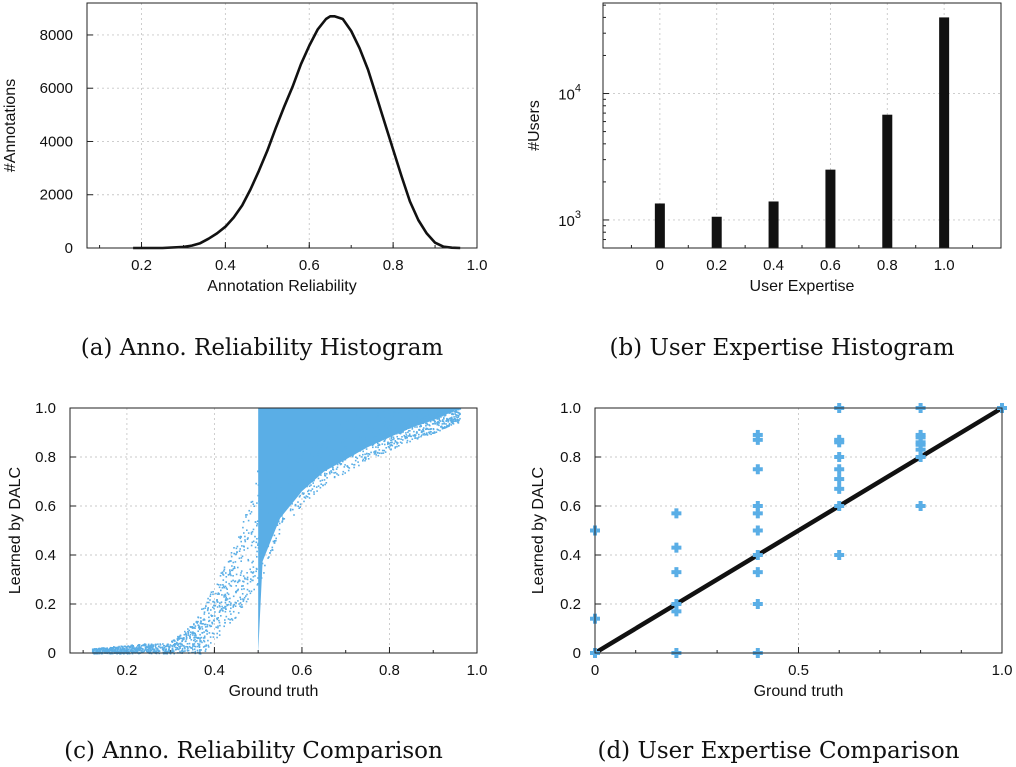 The height and width of the screenshot is (767, 1016). What do you see at coordinates (262, 348) in the screenshot?
I see `panel-caption: (a) Anno. Reliability Histogram` at bounding box center [262, 348].